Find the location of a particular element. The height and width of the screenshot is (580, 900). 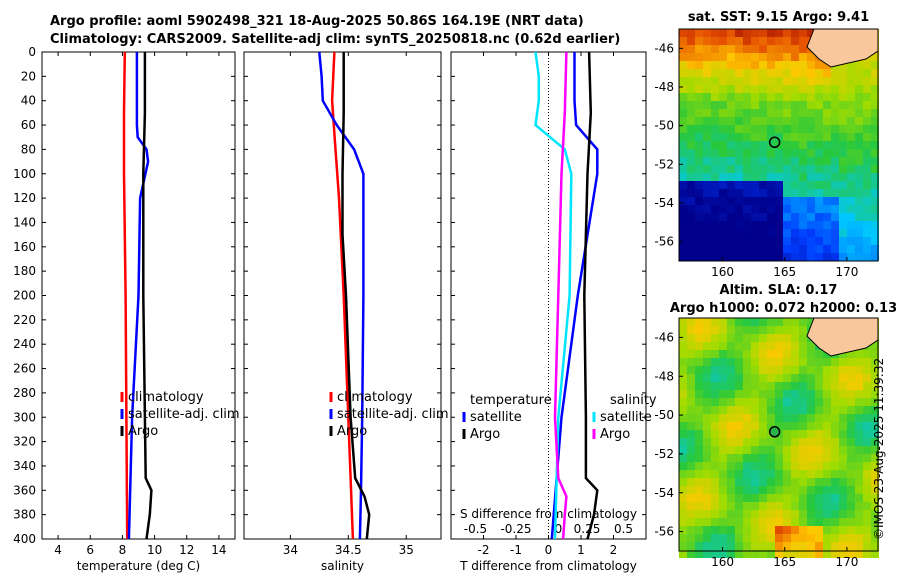

x-tick-label: 35 is located at coordinates (406, 550).